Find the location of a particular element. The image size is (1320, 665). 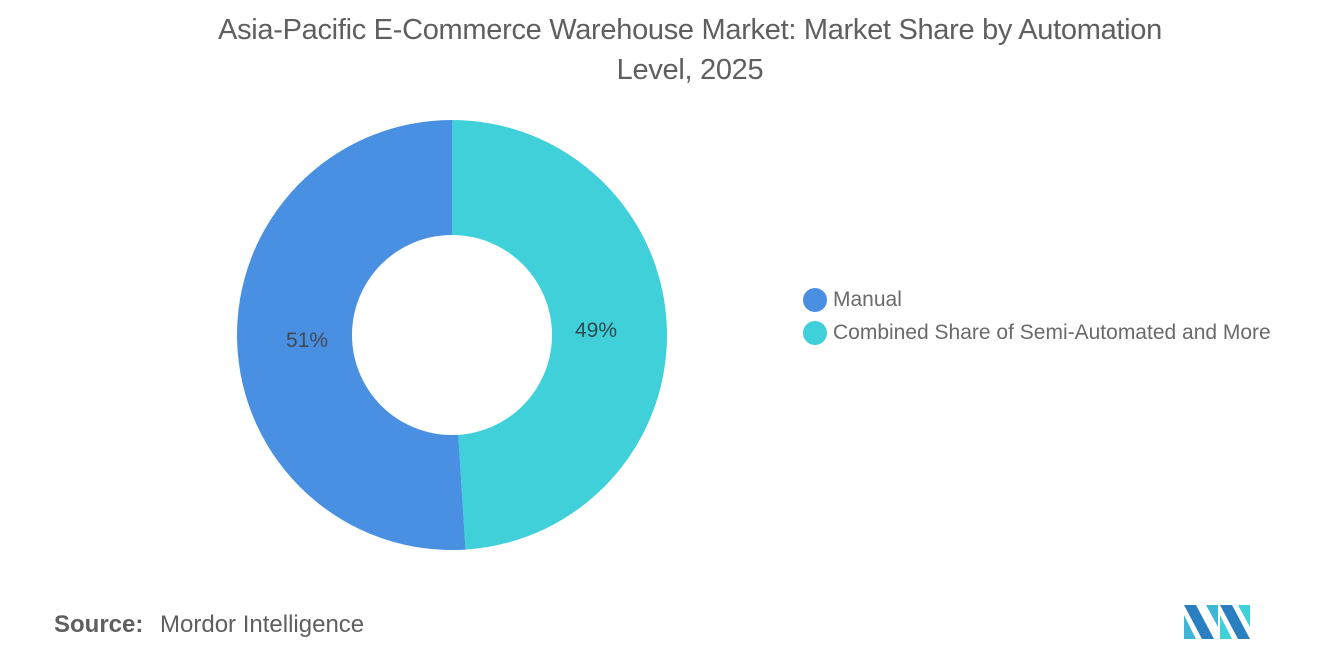

mordor-intelligence-logo-icon is located at coordinates (1217, 622).